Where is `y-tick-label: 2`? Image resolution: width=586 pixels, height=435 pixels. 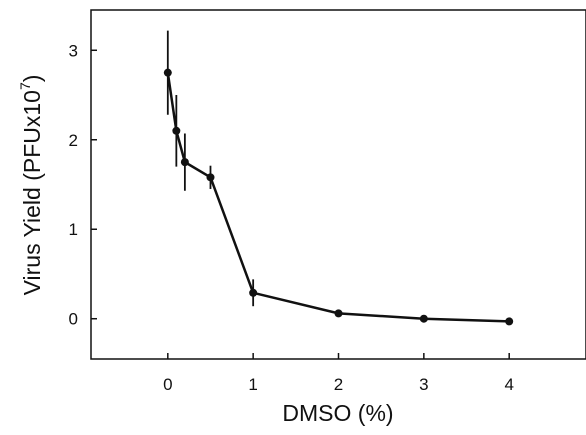
y-tick-label: 2 is located at coordinates (73, 140).